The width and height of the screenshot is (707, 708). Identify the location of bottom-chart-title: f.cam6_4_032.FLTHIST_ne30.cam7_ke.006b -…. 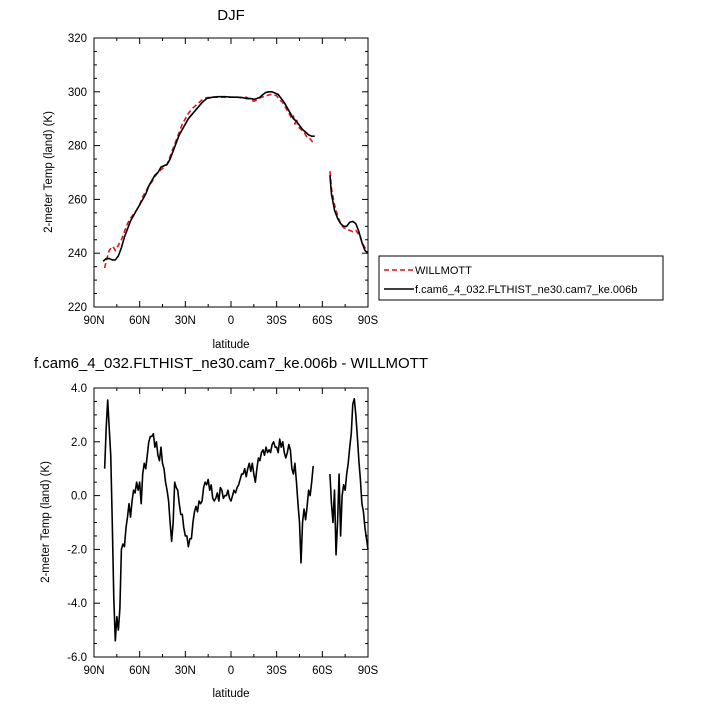
(231, 363).